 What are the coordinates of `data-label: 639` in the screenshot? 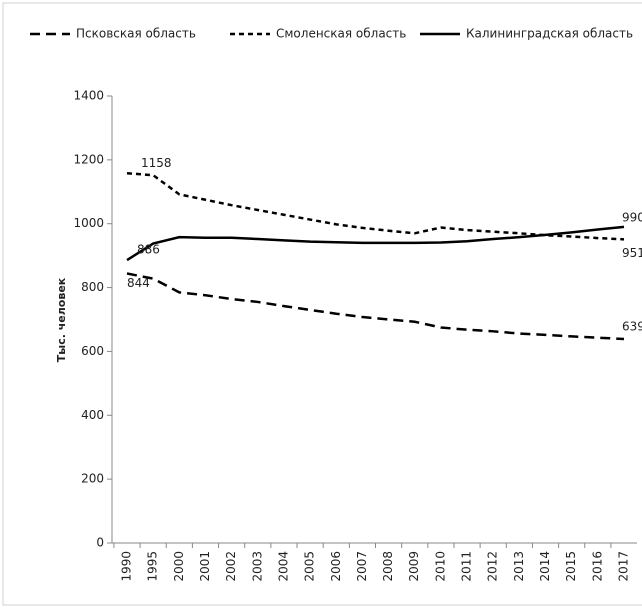 It's located at (632, 326).